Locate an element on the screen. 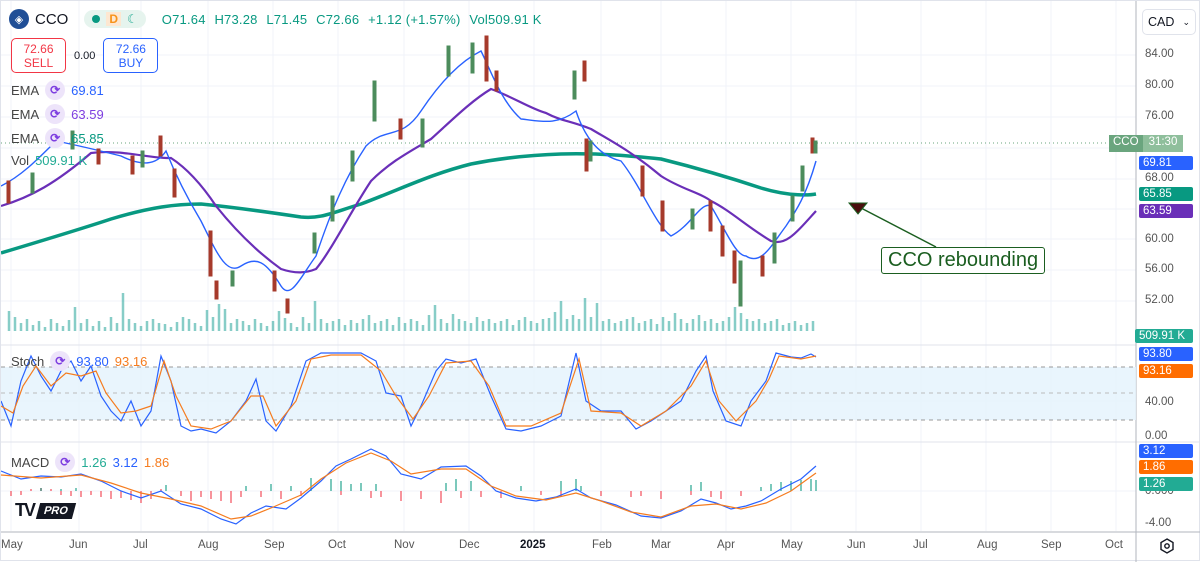 The image size is (1200, 562). sell-price: 72.66 is located at coordinates (38, 48).